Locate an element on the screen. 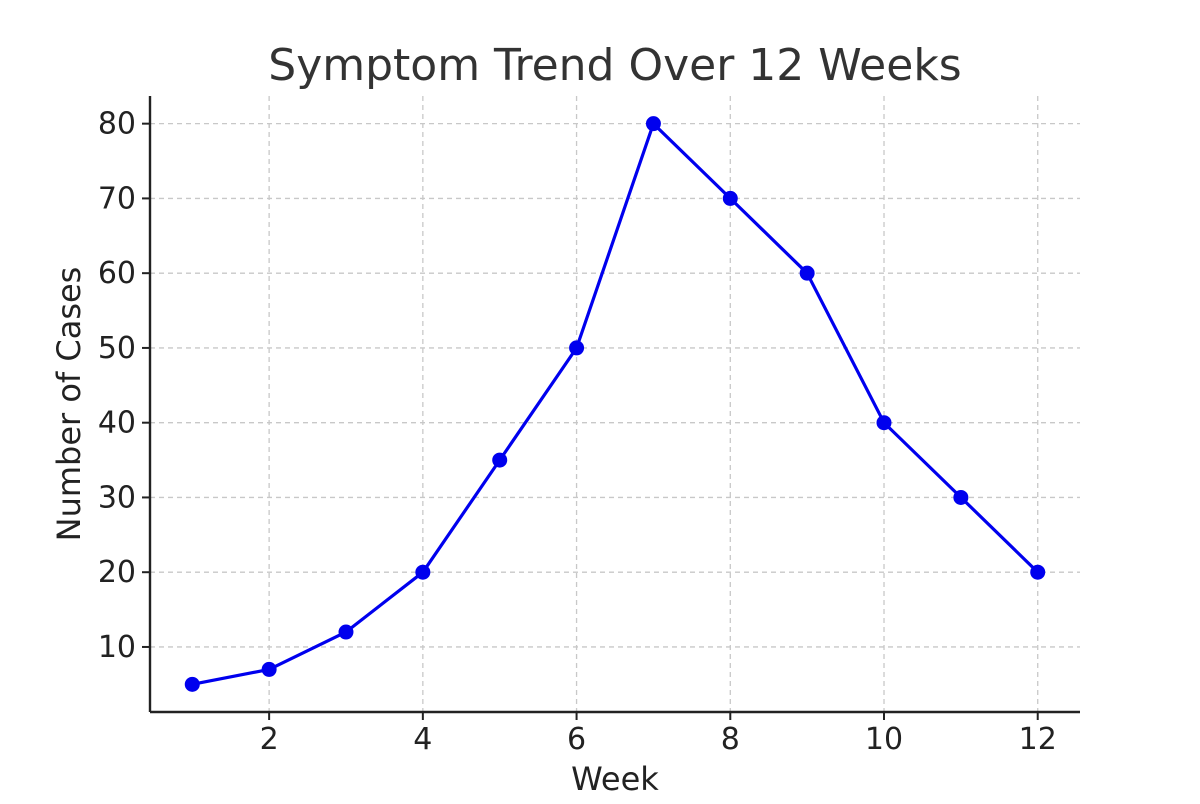  y-tick-label: 60 is located at coordinates (117, 273).